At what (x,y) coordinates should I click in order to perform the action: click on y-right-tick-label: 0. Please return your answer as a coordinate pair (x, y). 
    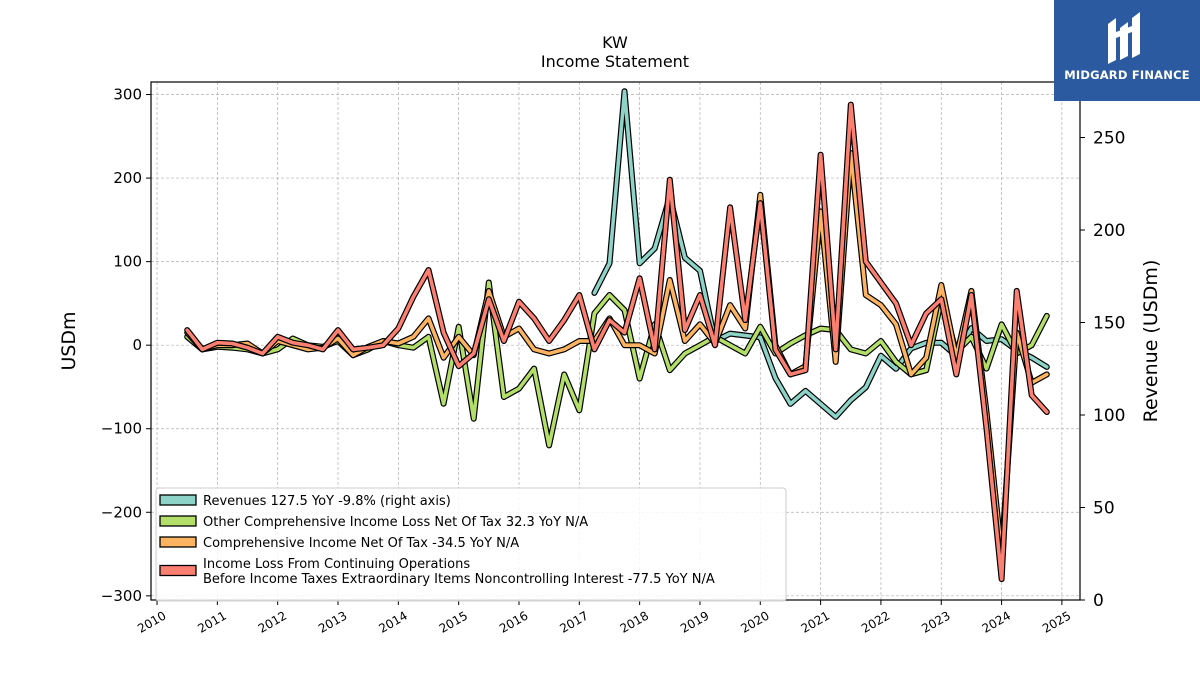
    Looking at the image, I should click on (1098, 601).